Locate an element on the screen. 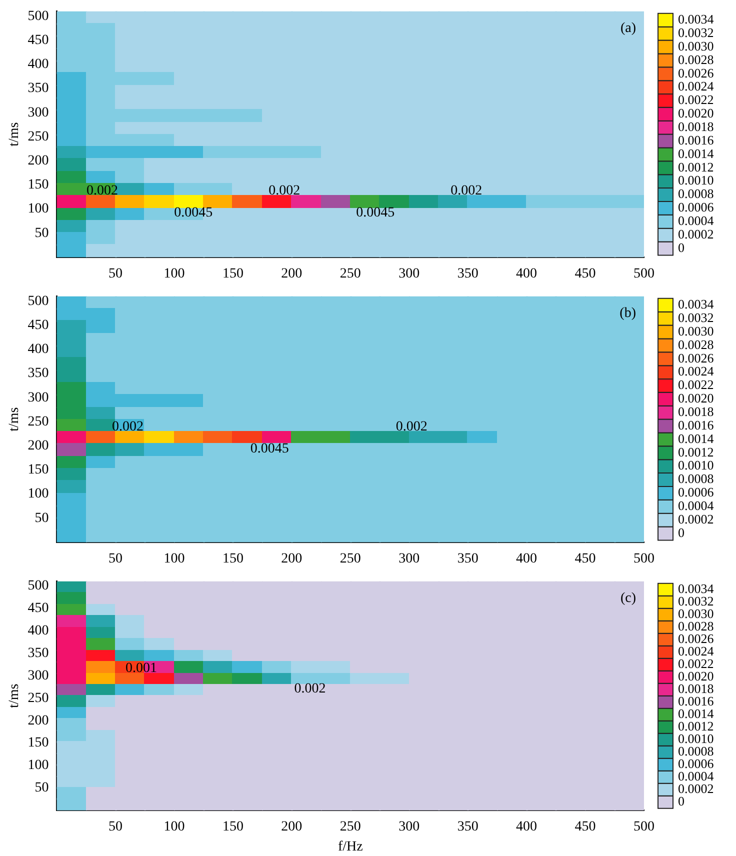 The width and height of the screenshot is (736, 856). color-bar-label: 0.0024 is located at coordinates (696, 651).